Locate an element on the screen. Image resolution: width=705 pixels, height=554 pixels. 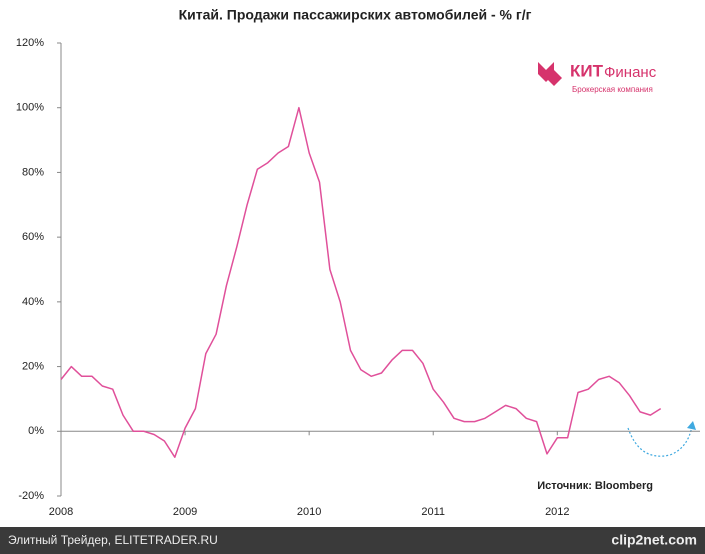
annotation-arrowhead is located at coordinates (691, 425).